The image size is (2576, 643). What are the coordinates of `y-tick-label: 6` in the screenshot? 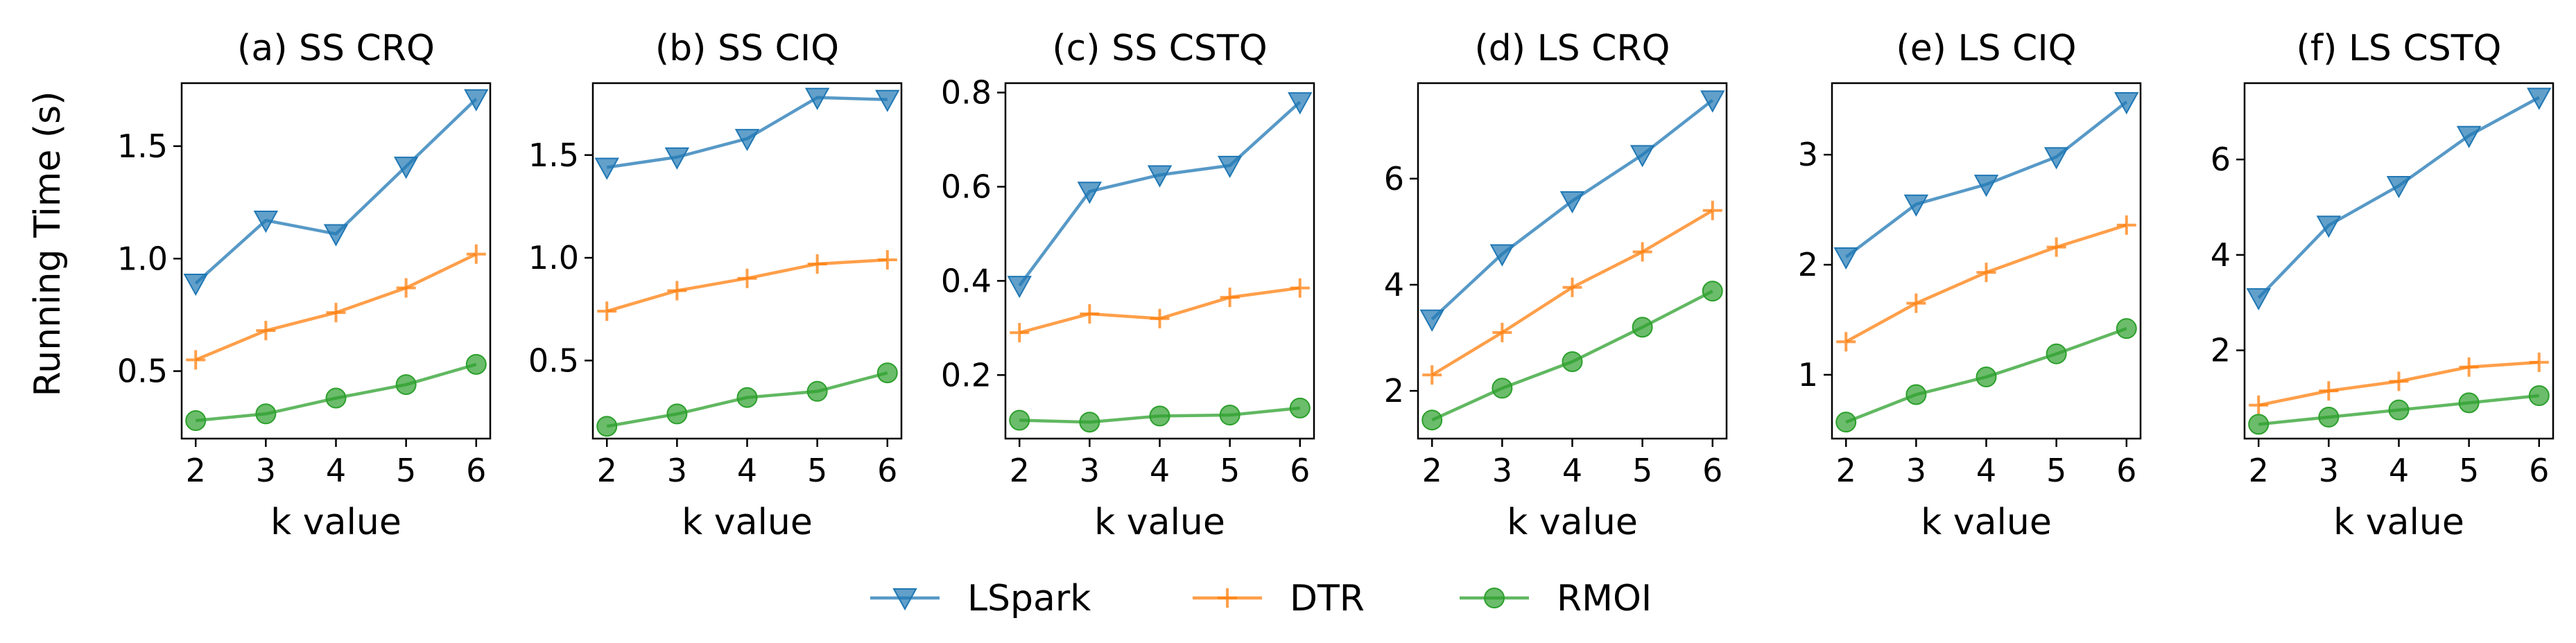 It's located at (1394, 178).